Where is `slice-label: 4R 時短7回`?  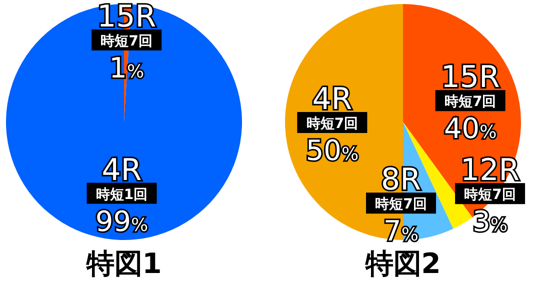 slice-label: 4R 時短7回 is located at coordinates (332, 107).